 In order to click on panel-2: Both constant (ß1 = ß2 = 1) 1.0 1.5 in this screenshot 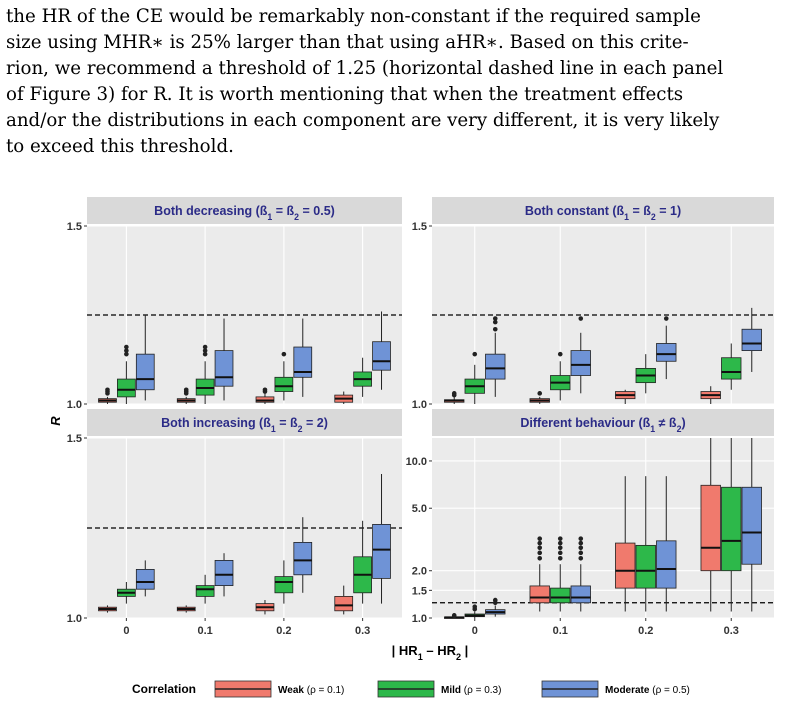, I will do `click(593, 304)`.